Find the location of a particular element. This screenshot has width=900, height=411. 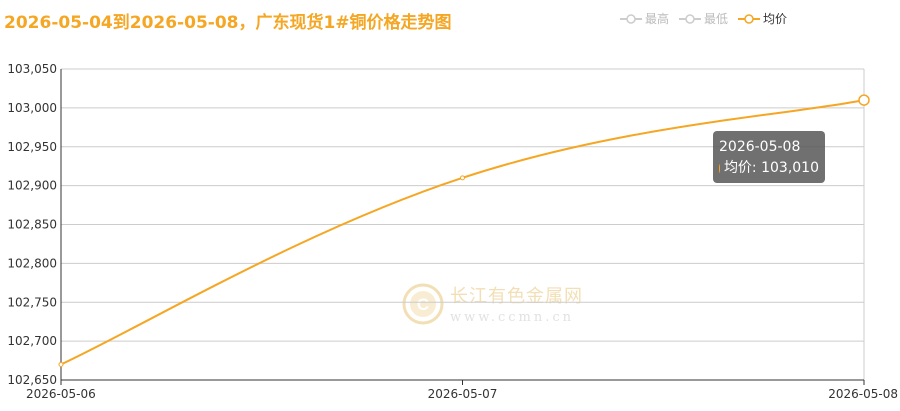

watermark-url: www.ccmn.cn is located at coordinates (512, 317).